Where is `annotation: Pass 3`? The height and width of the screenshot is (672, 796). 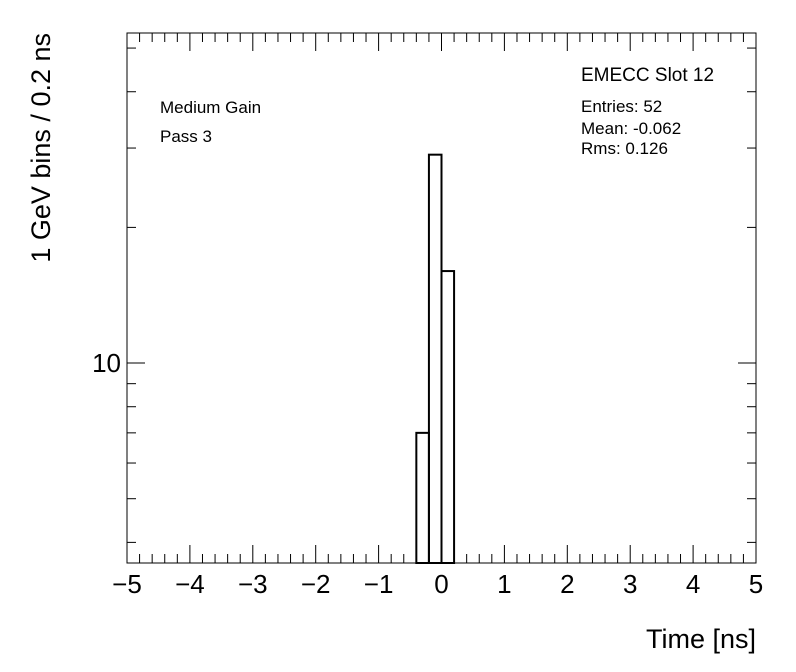 annotation: Pass 3 is located at coordinates (186, 136).